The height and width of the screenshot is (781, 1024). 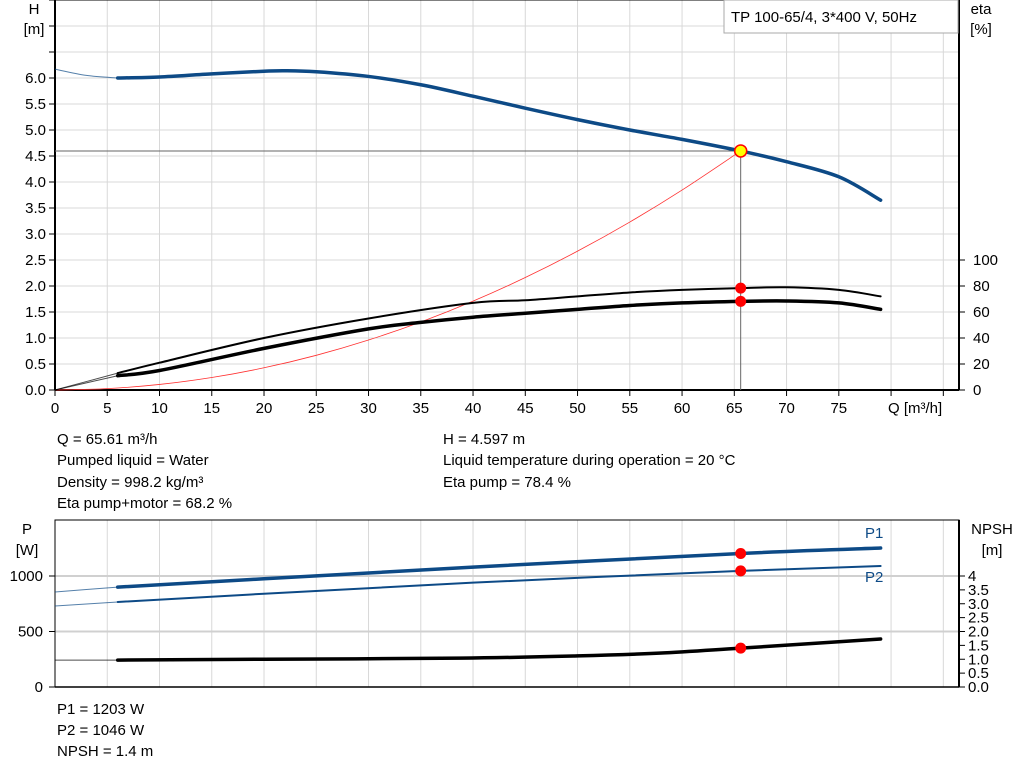 What do you see at coordinates (55, 408) in the screenshot?
I see `q-tick-label: 0` at bounding box center [55, 408].